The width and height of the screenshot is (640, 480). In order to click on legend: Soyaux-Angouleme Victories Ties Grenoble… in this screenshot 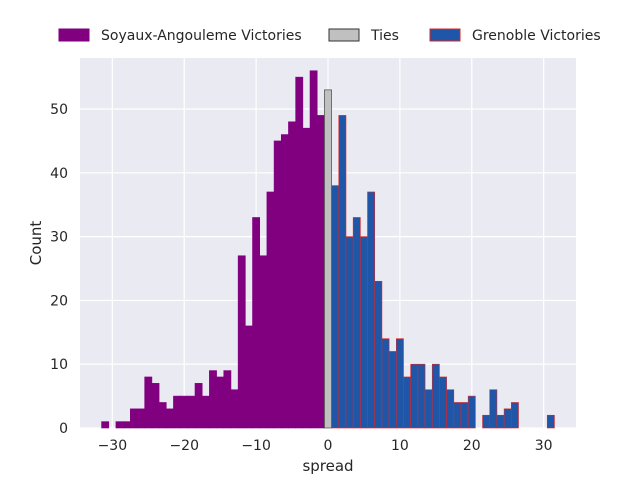, I will do `click(329, 36)`.